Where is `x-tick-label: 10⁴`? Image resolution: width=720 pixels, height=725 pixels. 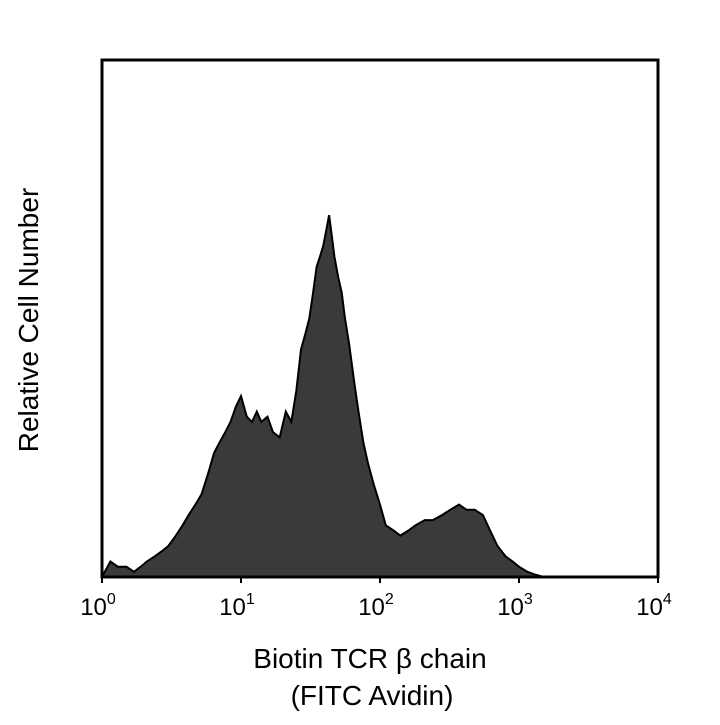 x-tick-label: 10⁴ is located at coordinates (654, 606).